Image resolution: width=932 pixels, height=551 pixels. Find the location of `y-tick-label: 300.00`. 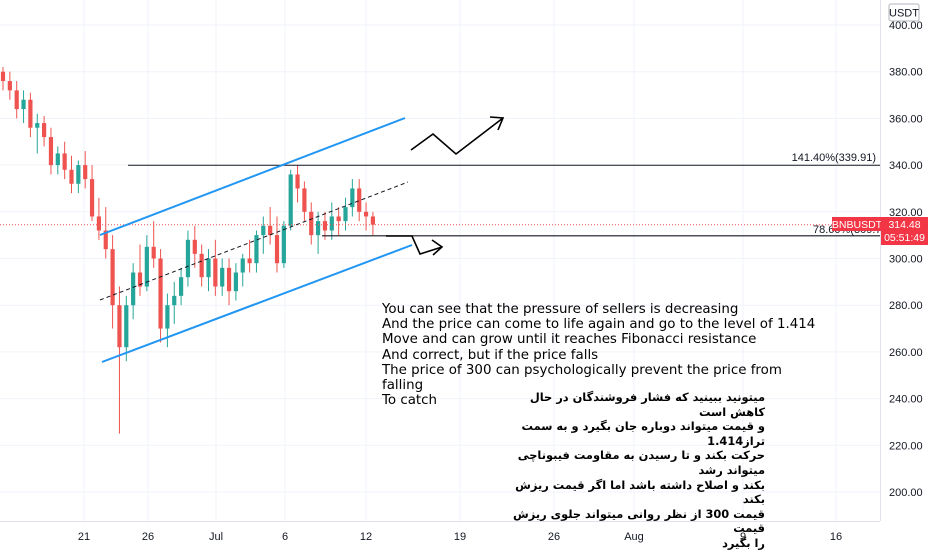

y-tick-label: 300.00 is located at coordinates (906, 260).